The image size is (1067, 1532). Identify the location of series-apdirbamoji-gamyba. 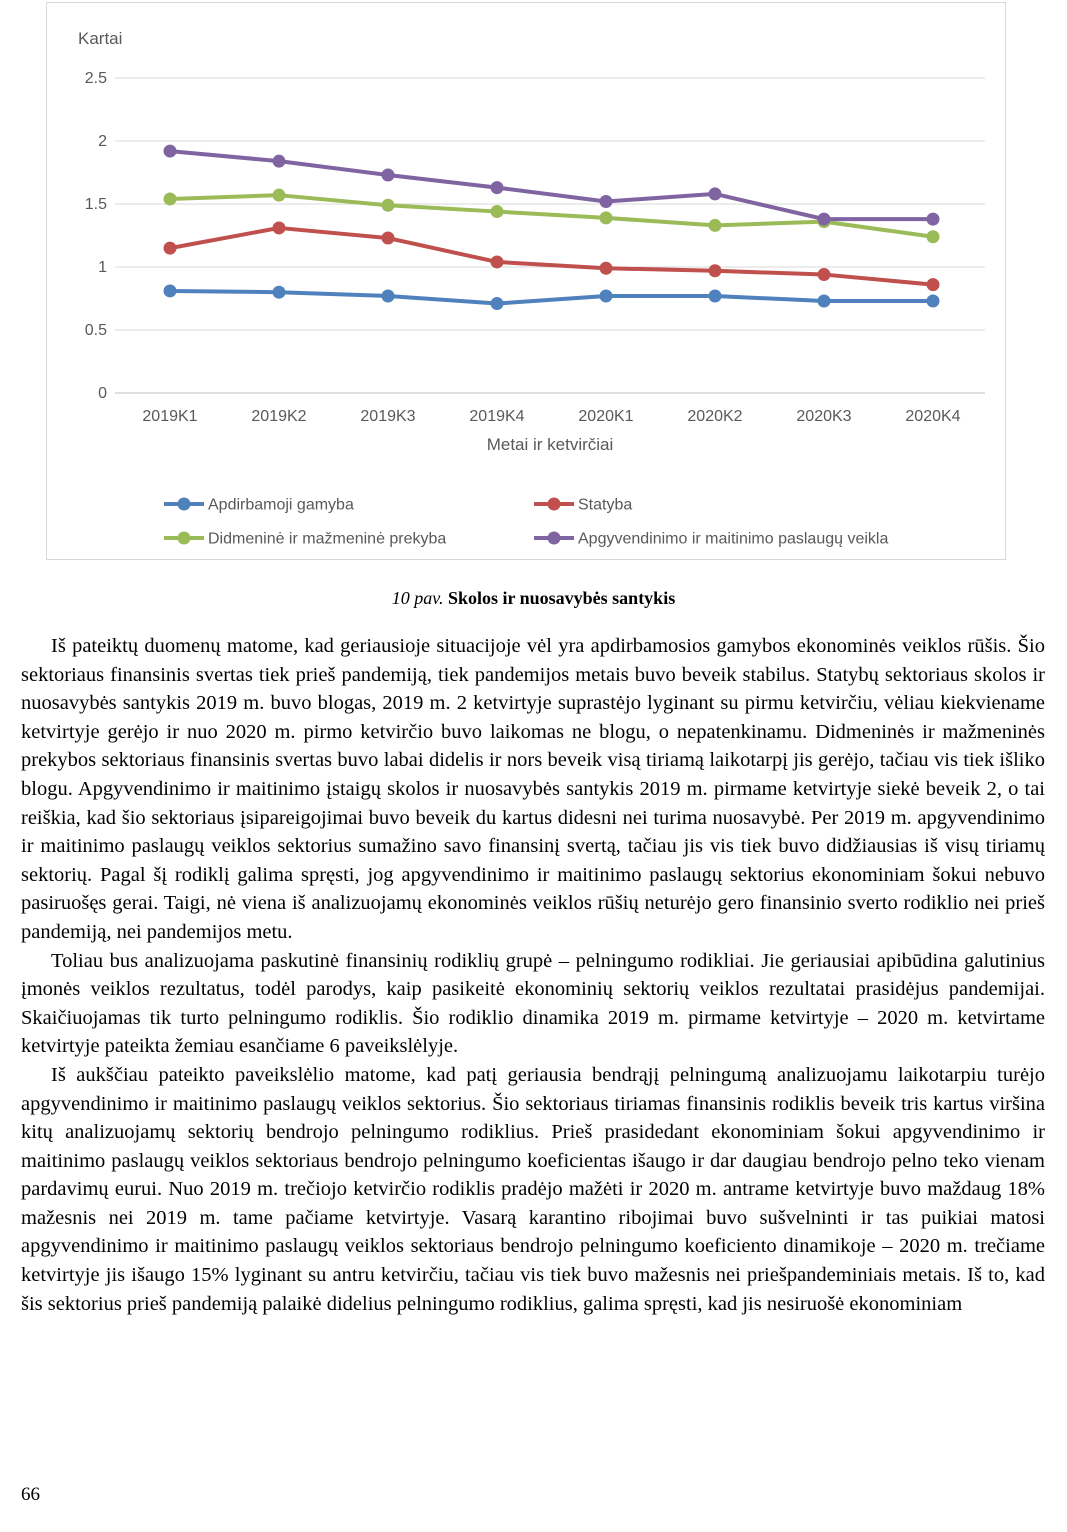
(551, 297).